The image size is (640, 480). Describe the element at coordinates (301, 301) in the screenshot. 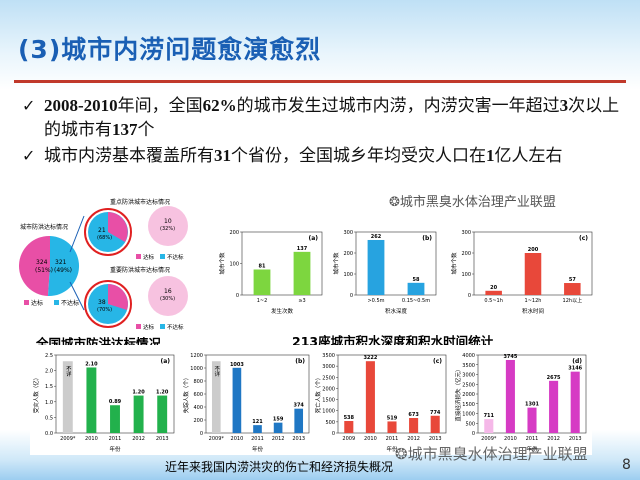

I see `x-tick-label: ≥3` at that location.